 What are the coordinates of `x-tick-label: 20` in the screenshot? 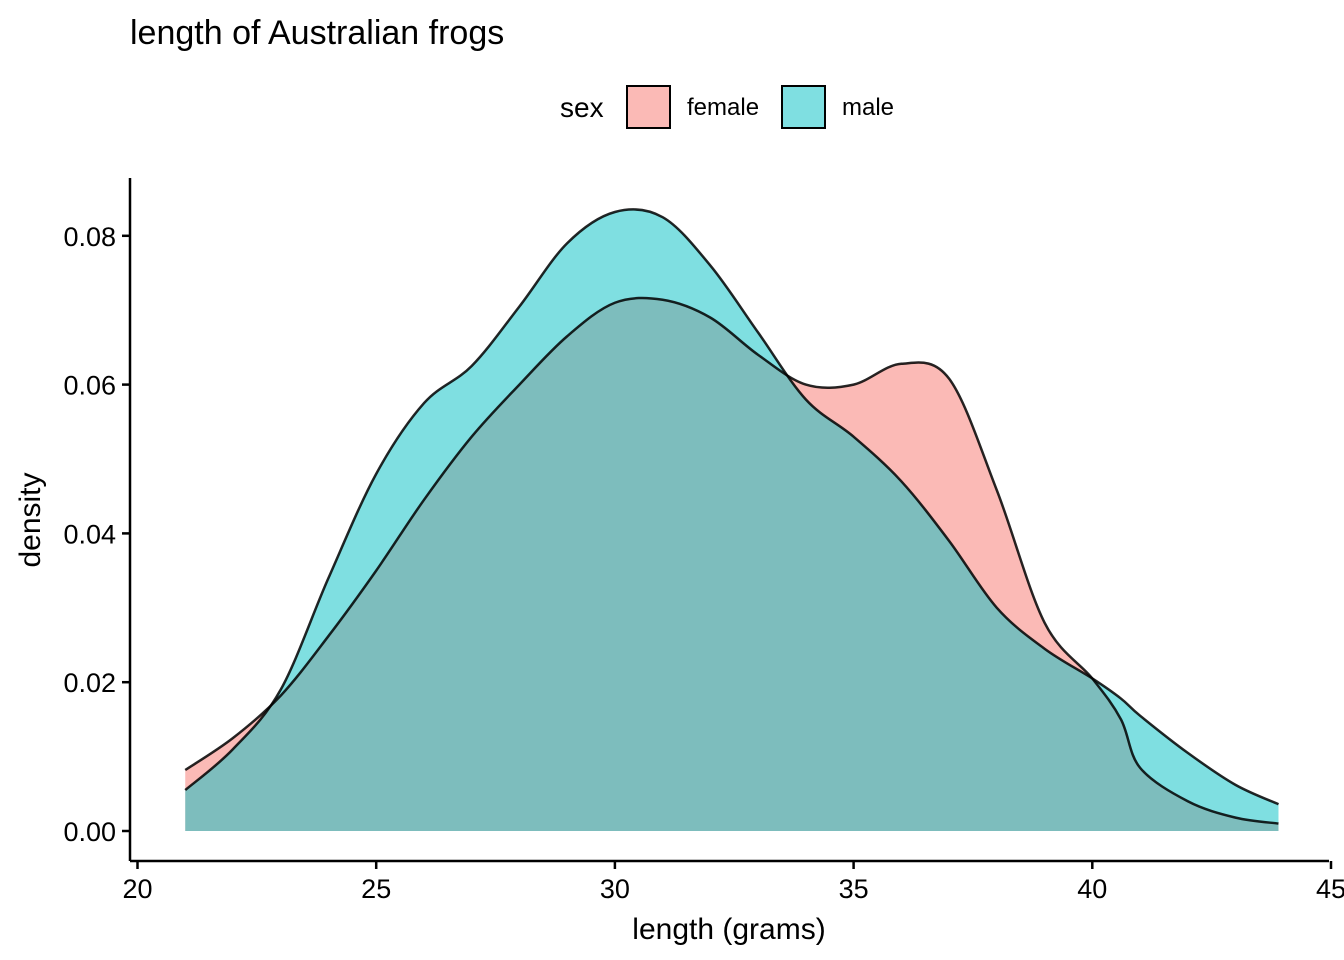 It's located at (137, 889).